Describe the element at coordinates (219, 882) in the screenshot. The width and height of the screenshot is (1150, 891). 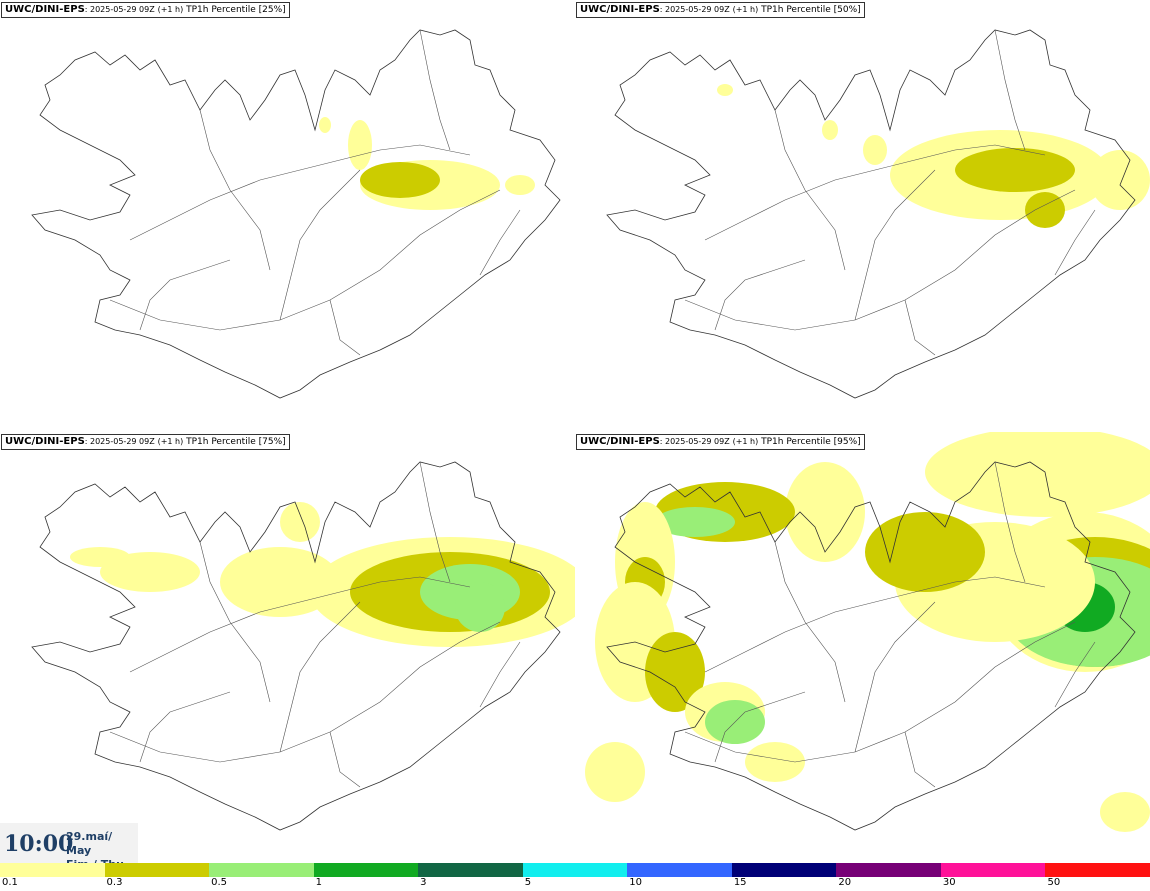
I see `legend-tick-label: 0.5` at that location.